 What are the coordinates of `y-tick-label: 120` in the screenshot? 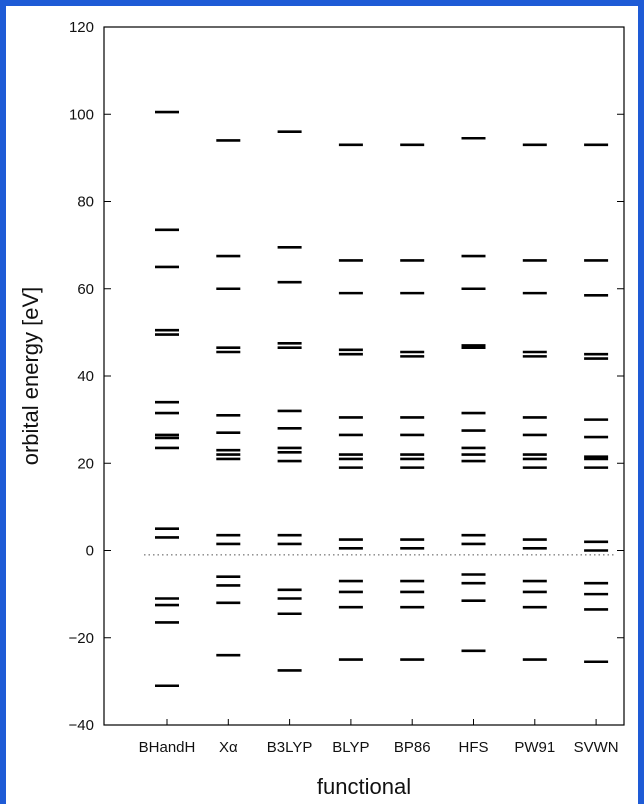 It's located at (81, 27).